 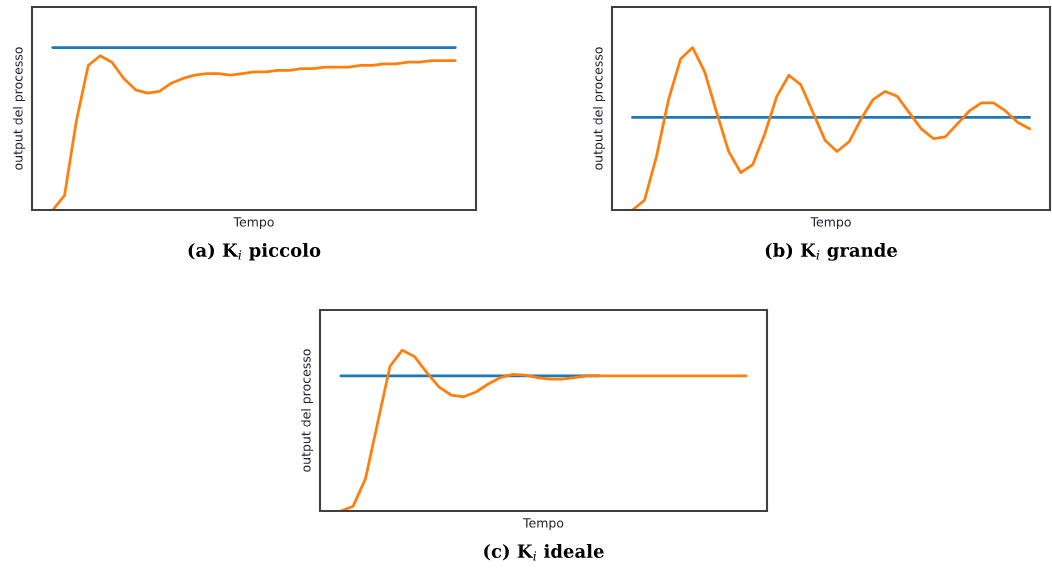 What do you see at coordinates (254, 252) in the screenshot?
I see `text: (a) K$_{i}$ piccolo` at bounding box center [254, 252].